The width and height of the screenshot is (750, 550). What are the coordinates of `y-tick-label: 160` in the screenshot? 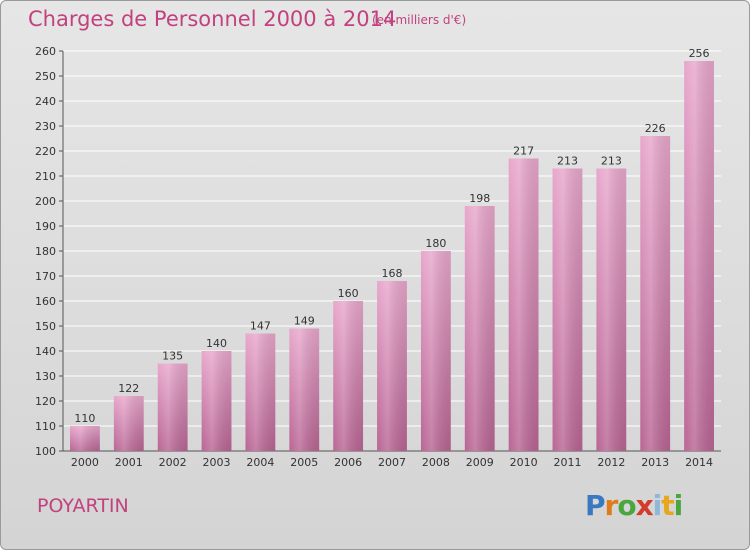 It's located at (45, 301).